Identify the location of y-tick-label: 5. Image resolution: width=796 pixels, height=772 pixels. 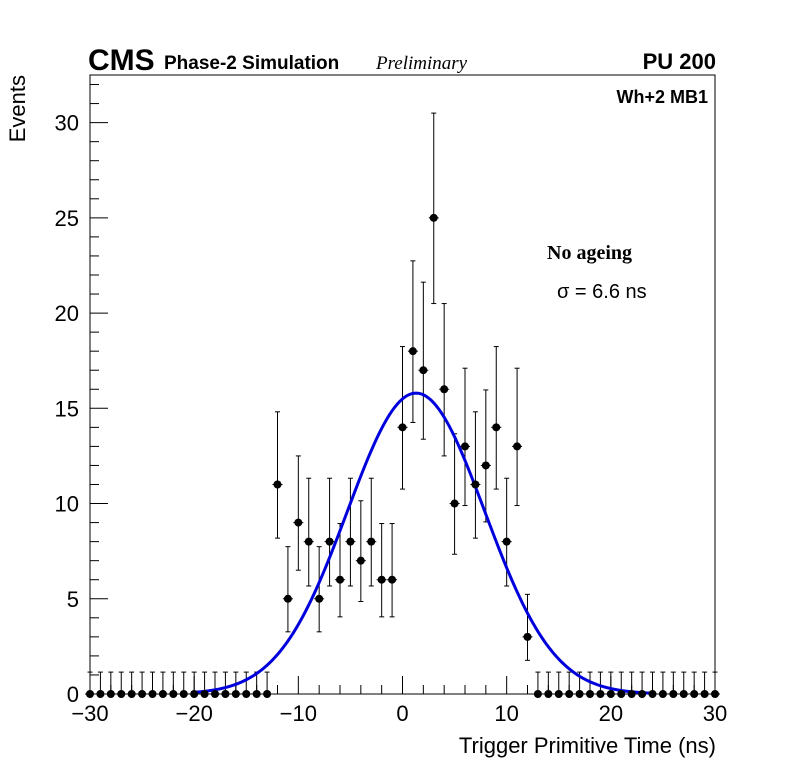
(73, 599).